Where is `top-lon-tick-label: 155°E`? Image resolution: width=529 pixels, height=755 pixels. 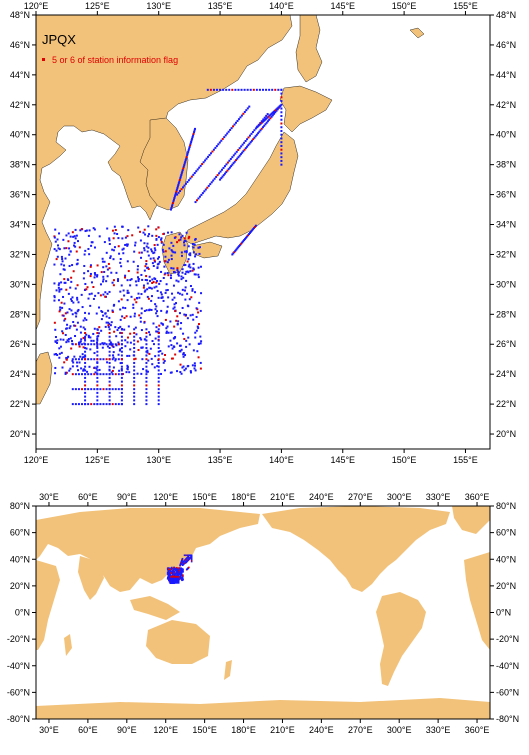 top-lon-tick-label: 155°E is located at coordinates (465, 6).